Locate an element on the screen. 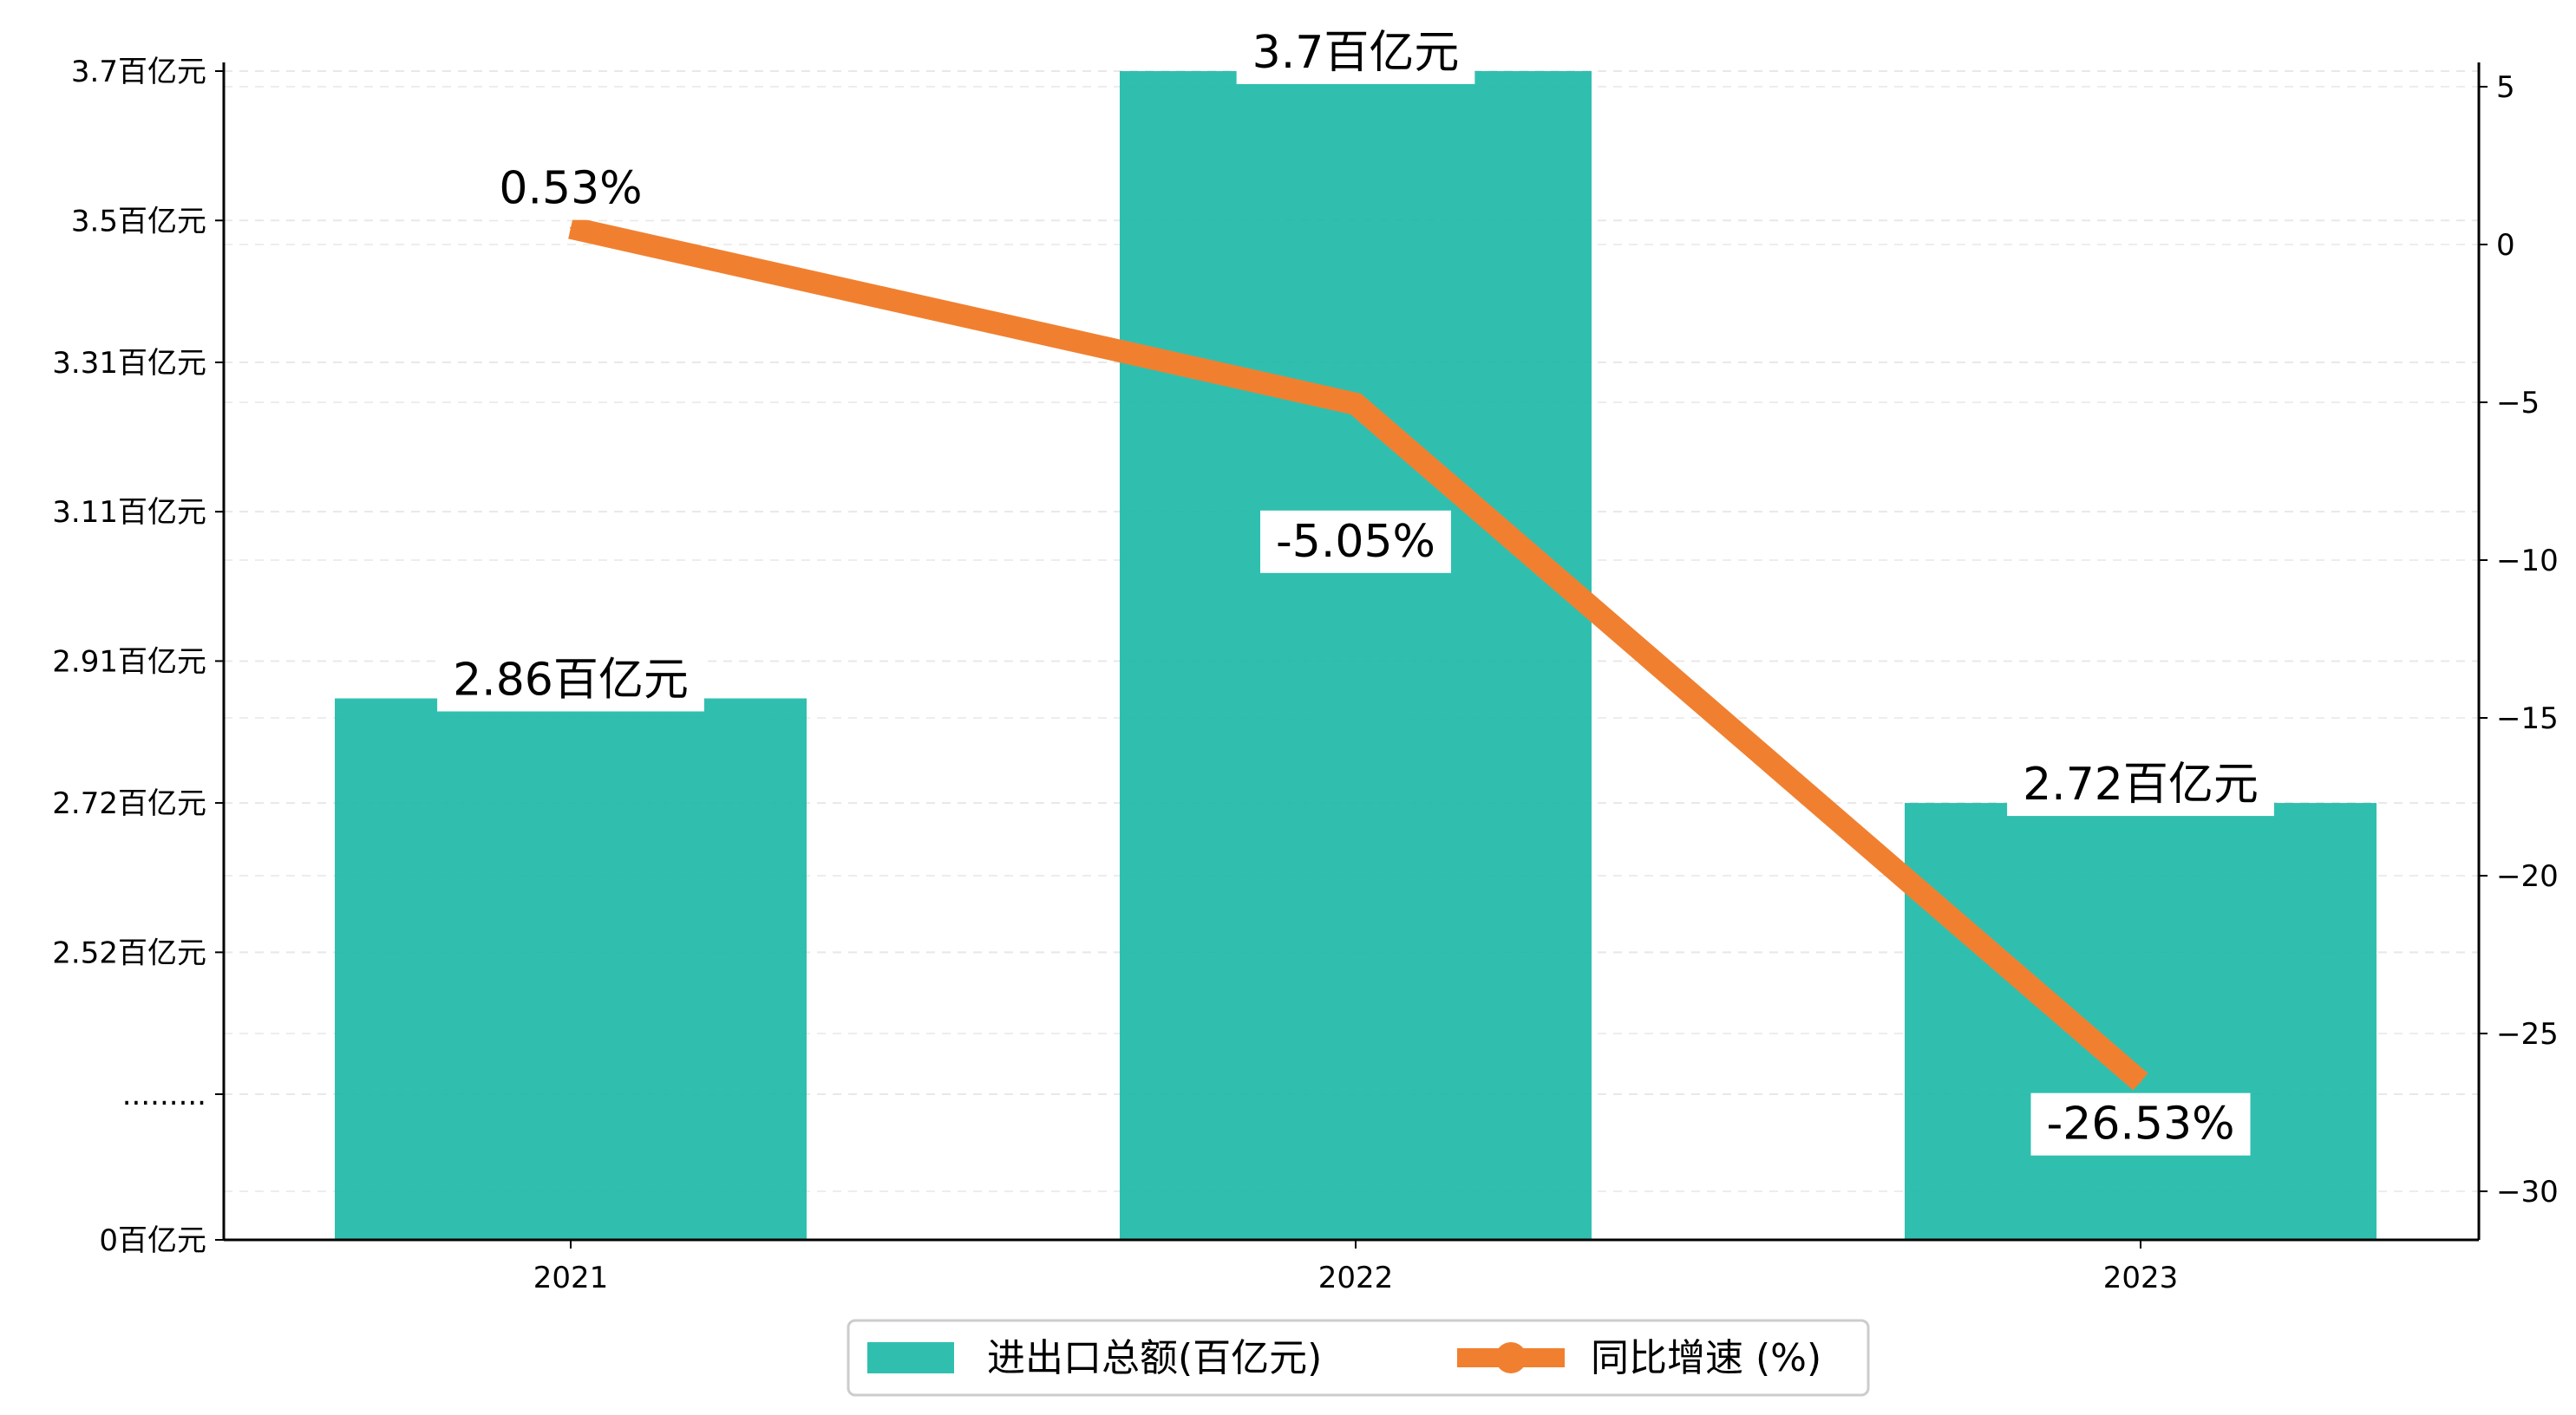 The width and height of the screenshot is (2576, 1415). bar-label-2023-text: 2.72百亿元 is located at coordinates (2141, 785).